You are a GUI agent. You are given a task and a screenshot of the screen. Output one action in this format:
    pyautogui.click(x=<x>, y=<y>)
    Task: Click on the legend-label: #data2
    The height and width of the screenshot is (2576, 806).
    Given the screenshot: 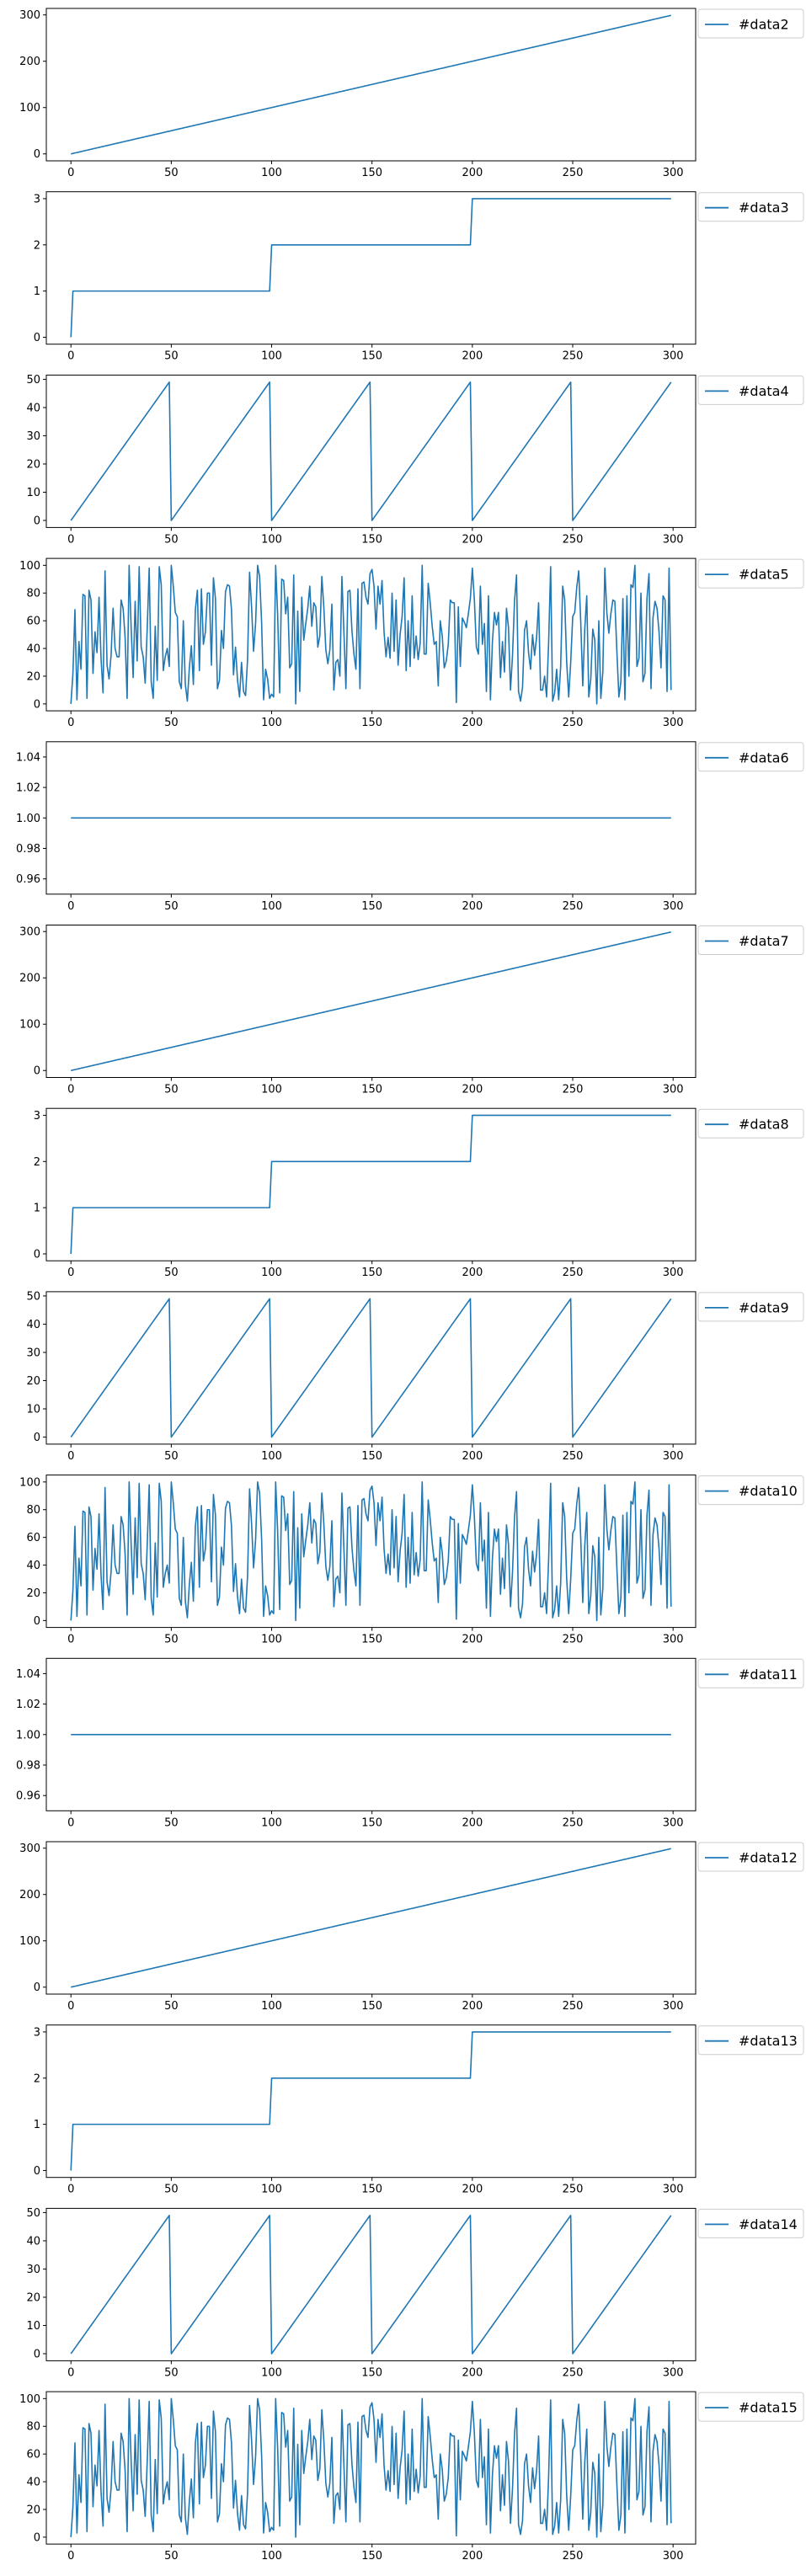 What is the action you would take?
    pyautogui.click(x=764, y=25)
    